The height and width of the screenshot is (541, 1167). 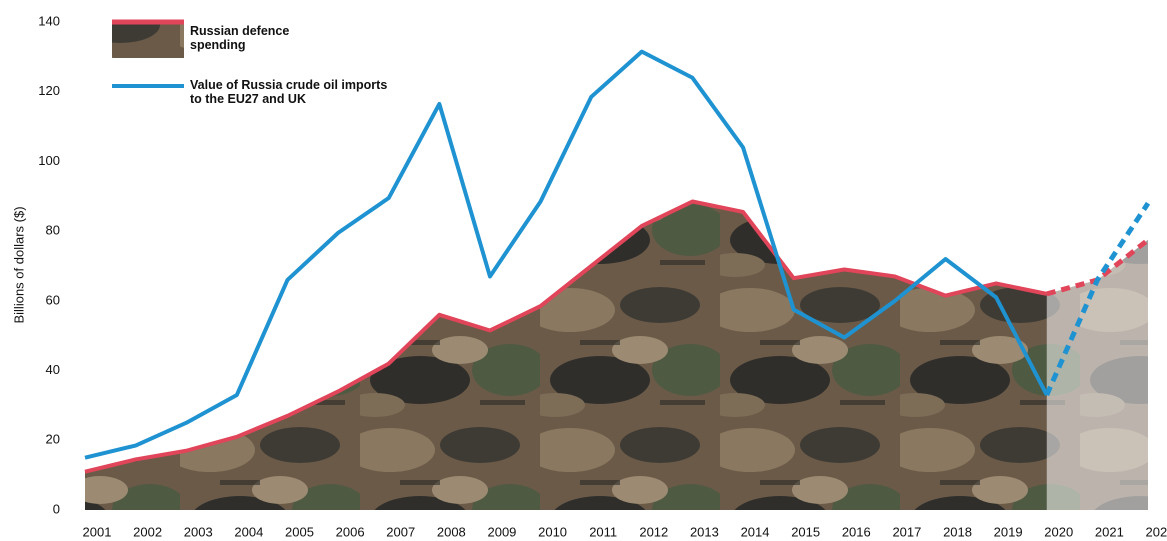 I want to click on legend, so click(x=148, y=53).